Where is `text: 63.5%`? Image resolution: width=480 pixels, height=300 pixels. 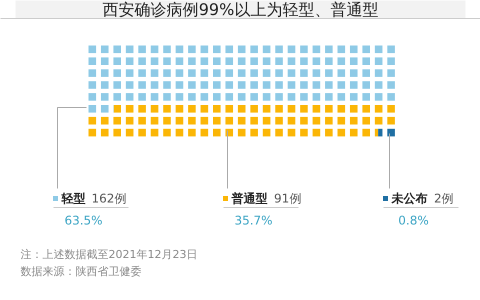 text: 63.5% is located at coordinates (83, 221).